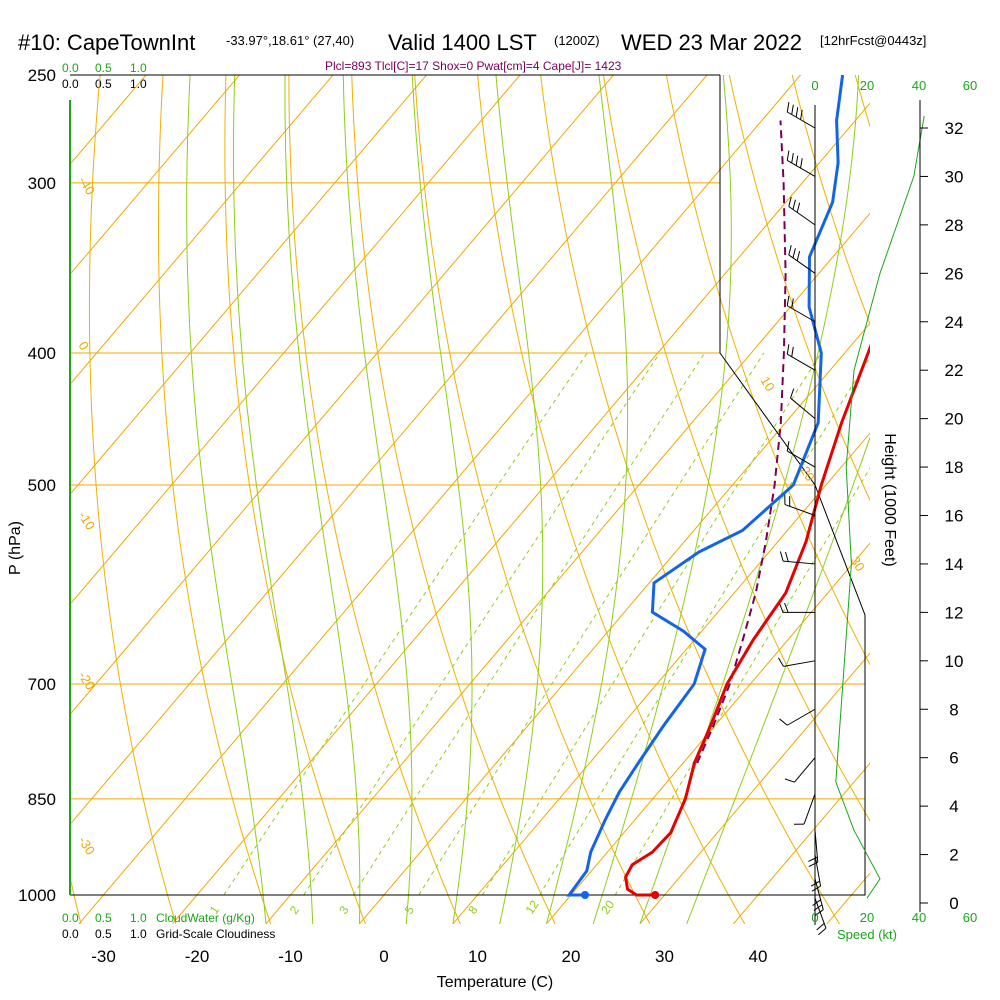 This screenshot has width=1000, height=1000. I want to click on cloud-scale-bottom-green-2: 1.0, so click(138, 918).